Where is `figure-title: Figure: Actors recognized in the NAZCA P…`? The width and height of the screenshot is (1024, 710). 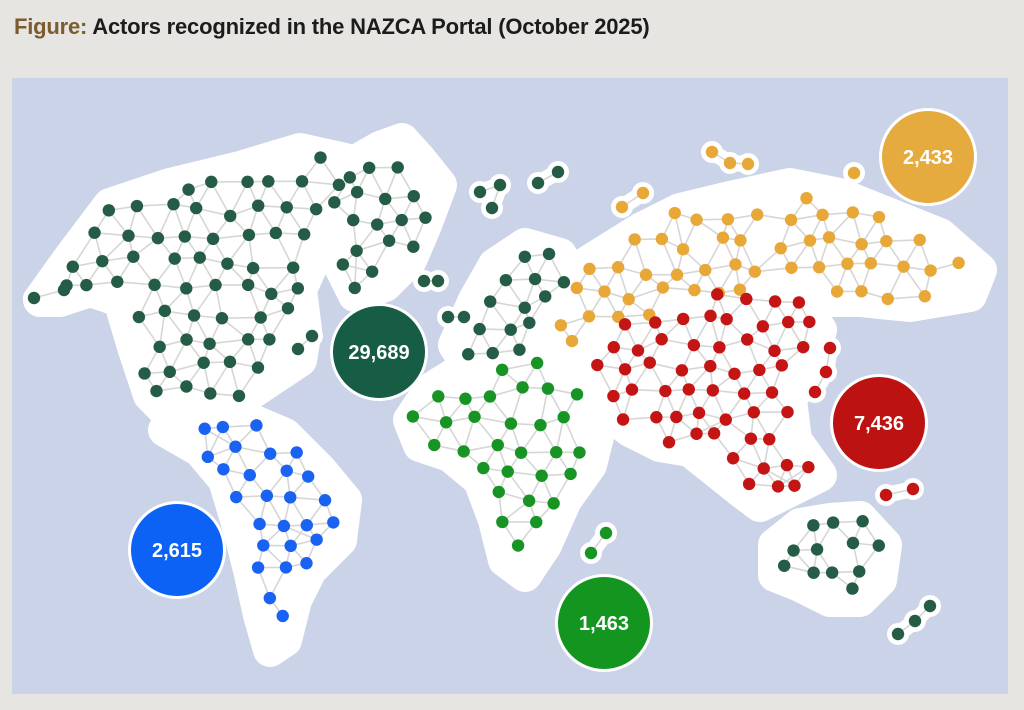 figure-title: Figure: Actors recognized in the NAZCA P… is located at coordinates (332, 27).